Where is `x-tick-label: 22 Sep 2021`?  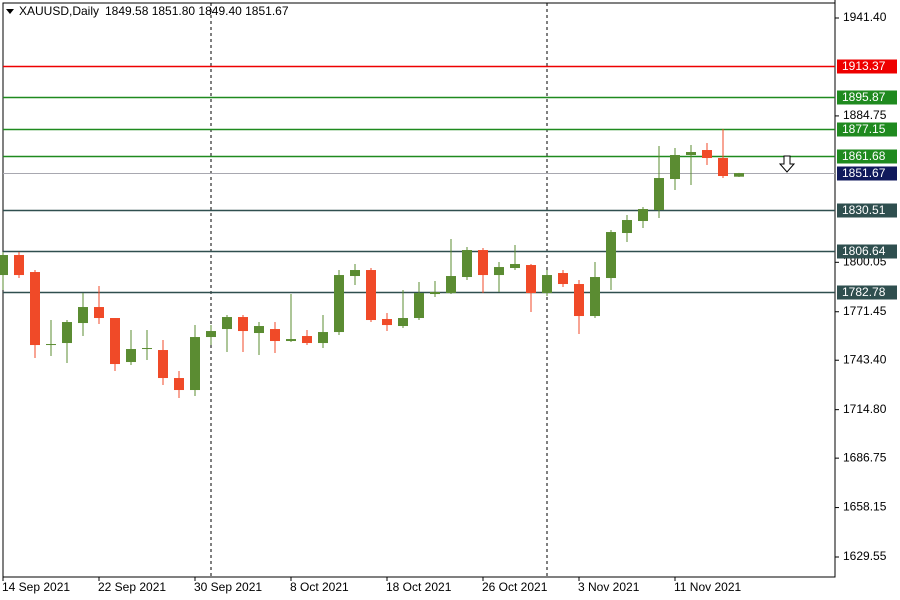
x-tick-label: 22 Sep 2021 is located at coordinates (132, 587).